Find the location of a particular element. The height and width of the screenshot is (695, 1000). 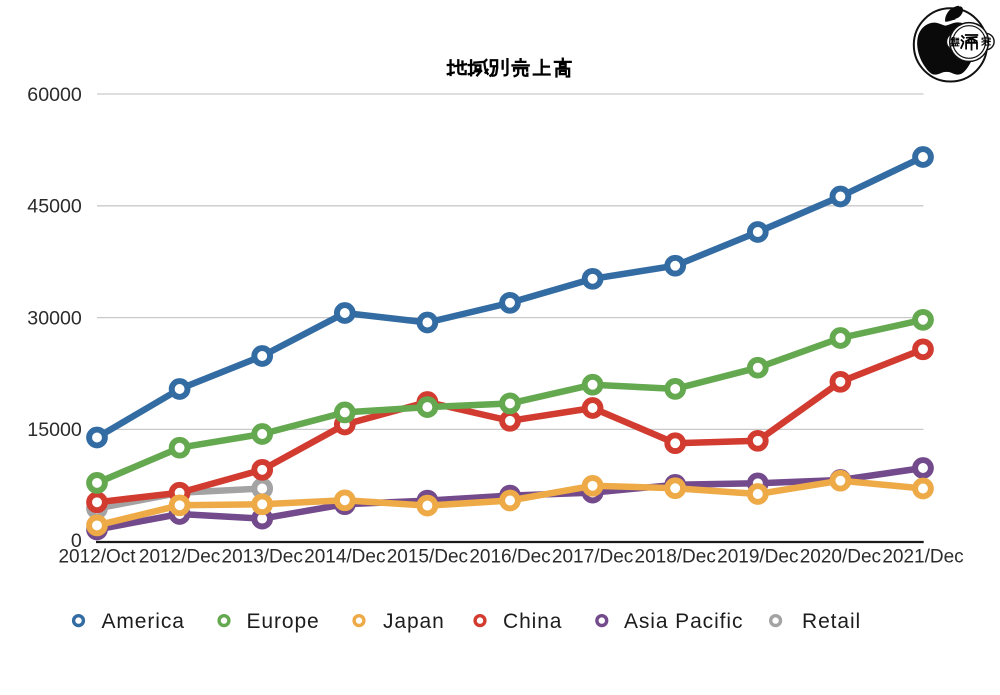

svg-text: 2013/Dec is located at coordinates (262, 557).